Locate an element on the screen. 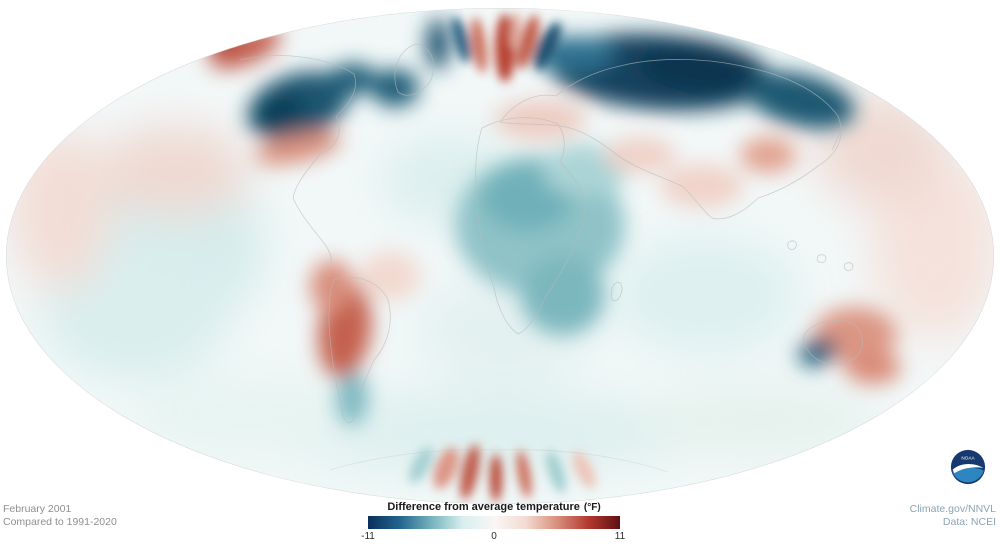 The height and width of the screenshot is (555, 1000). noaa-logo-icon: NOAA is located at coordinates (968, 467).